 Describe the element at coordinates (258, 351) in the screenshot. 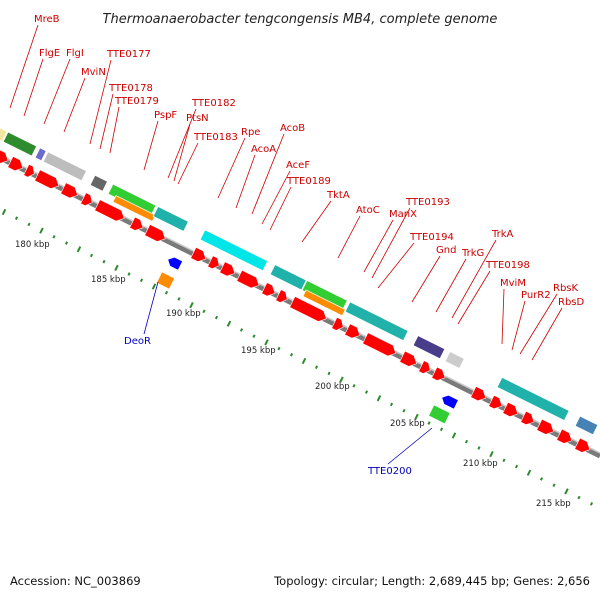

I see `axis-tick-label: 195 kbp` at that location.